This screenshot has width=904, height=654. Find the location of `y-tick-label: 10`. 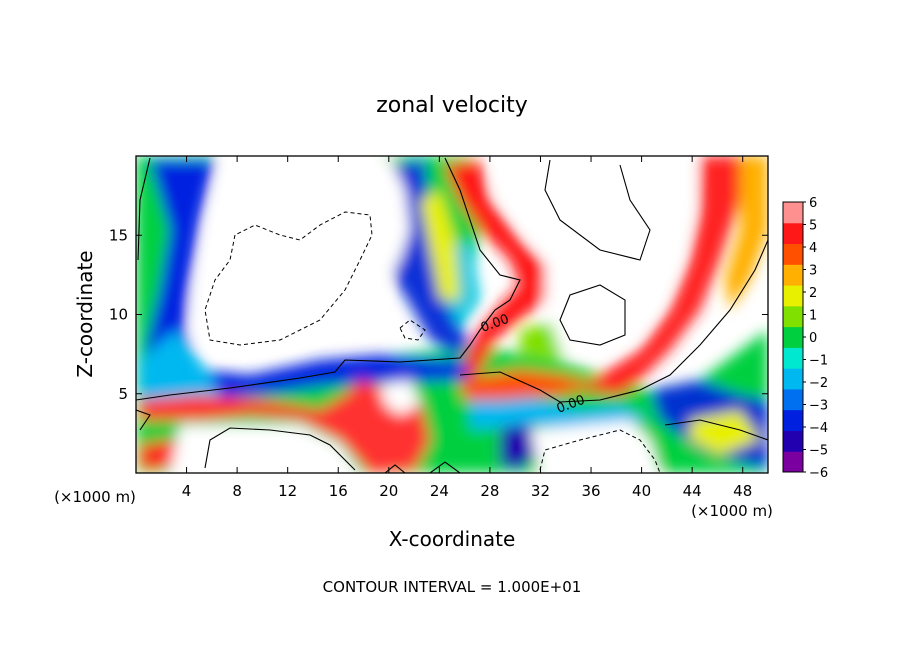

y-tick-label: 10 is located at coordinates (118, 315).